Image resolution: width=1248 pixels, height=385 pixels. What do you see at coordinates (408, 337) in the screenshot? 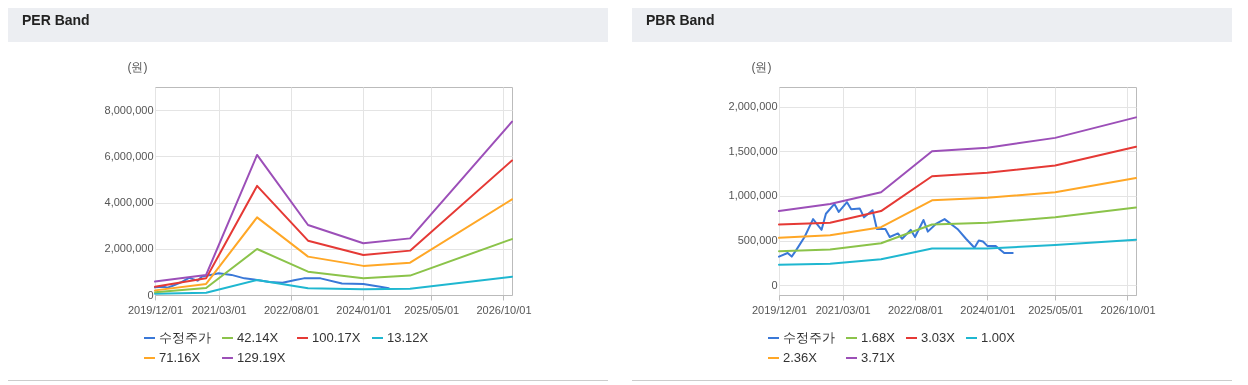
I see `legend-label: 13.12X` at bounding box center [408, 337].